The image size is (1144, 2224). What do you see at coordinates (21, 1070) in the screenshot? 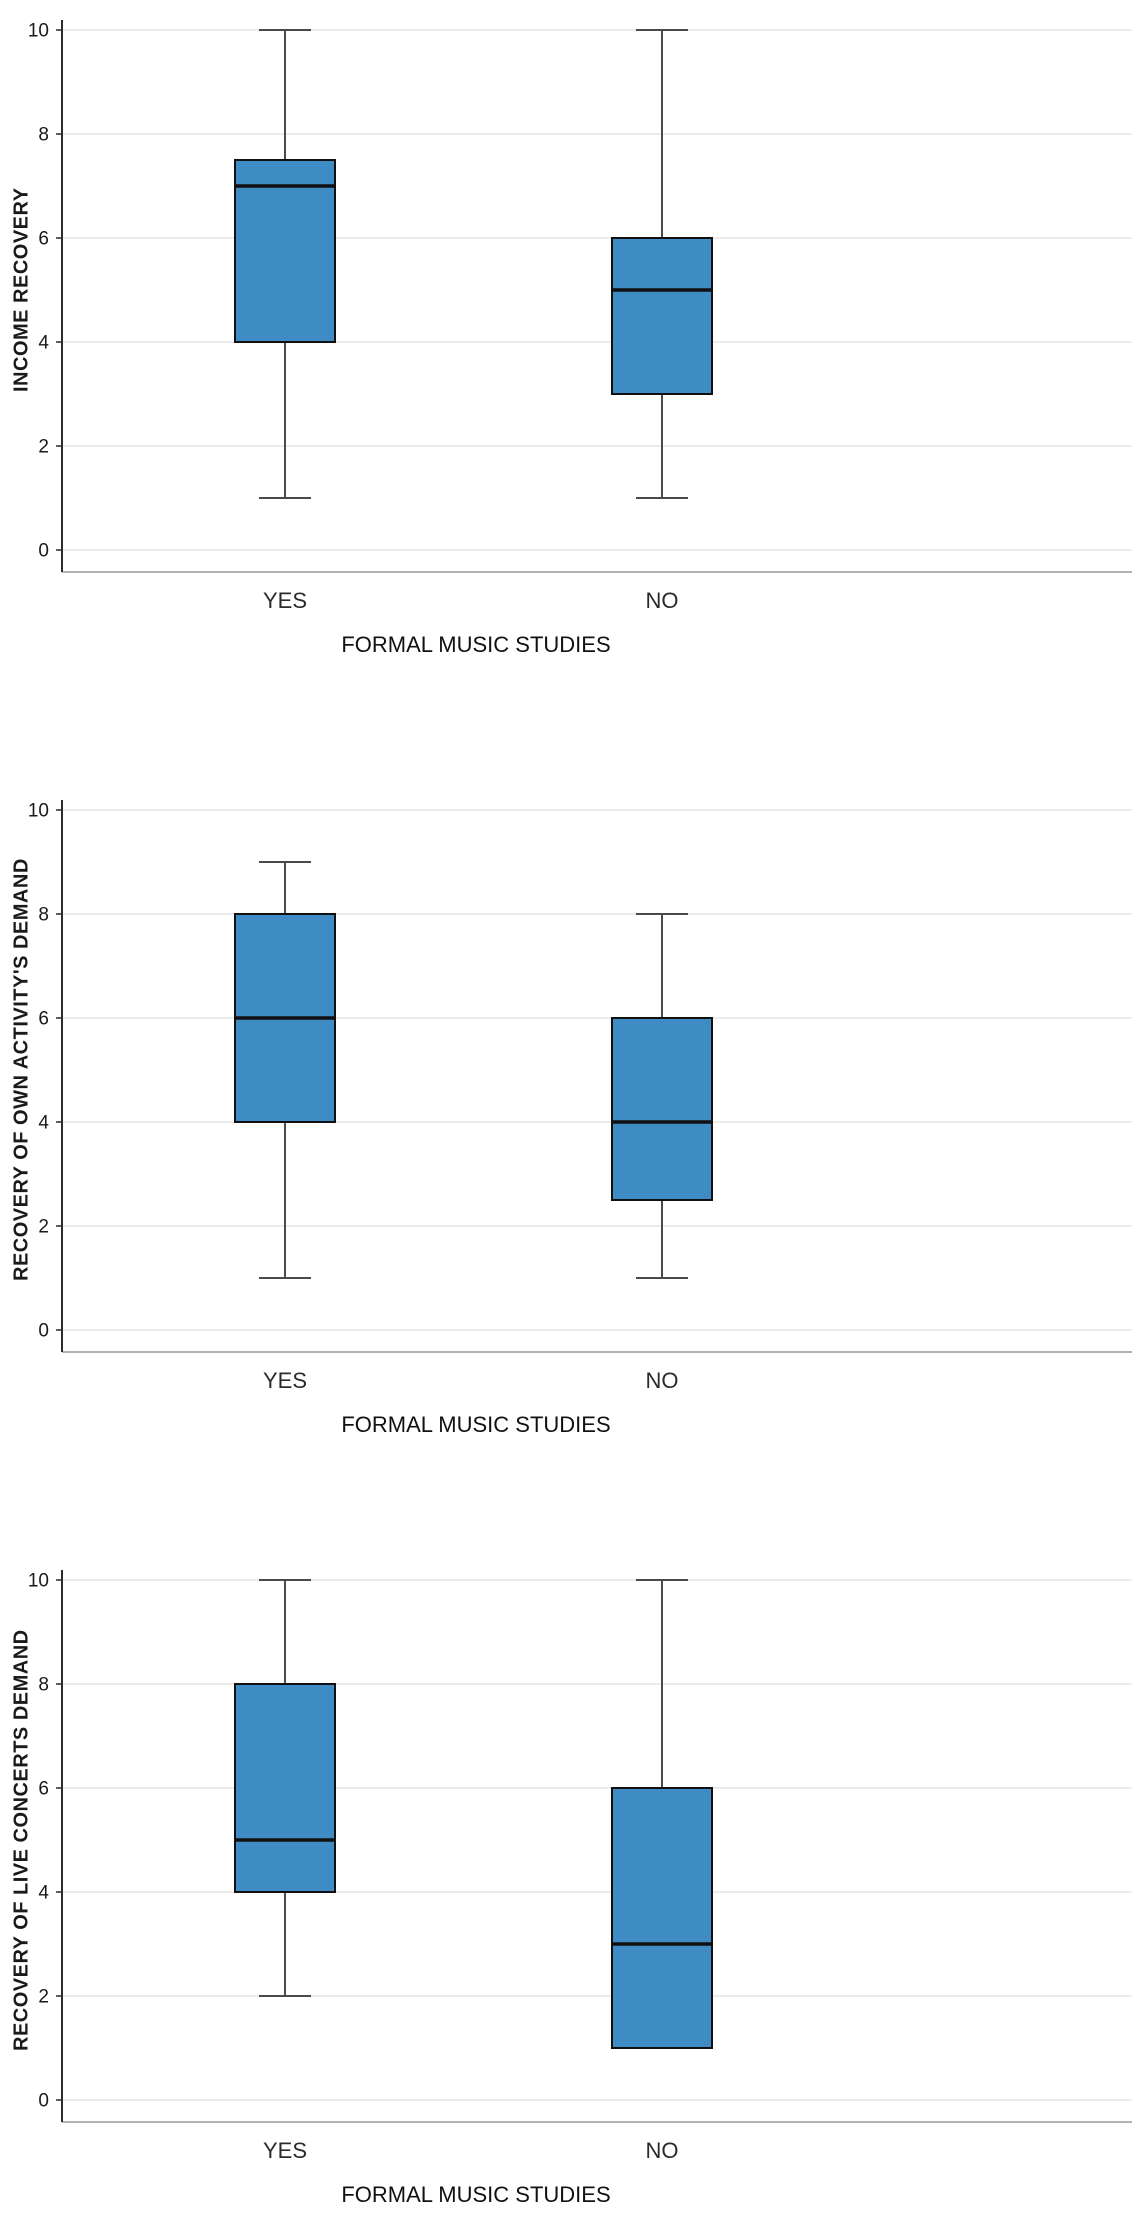
I see `y-axis-title: RECOVERY OF OWN ACTIVITY'S DEMAND` at bounding box center [21, 1070].